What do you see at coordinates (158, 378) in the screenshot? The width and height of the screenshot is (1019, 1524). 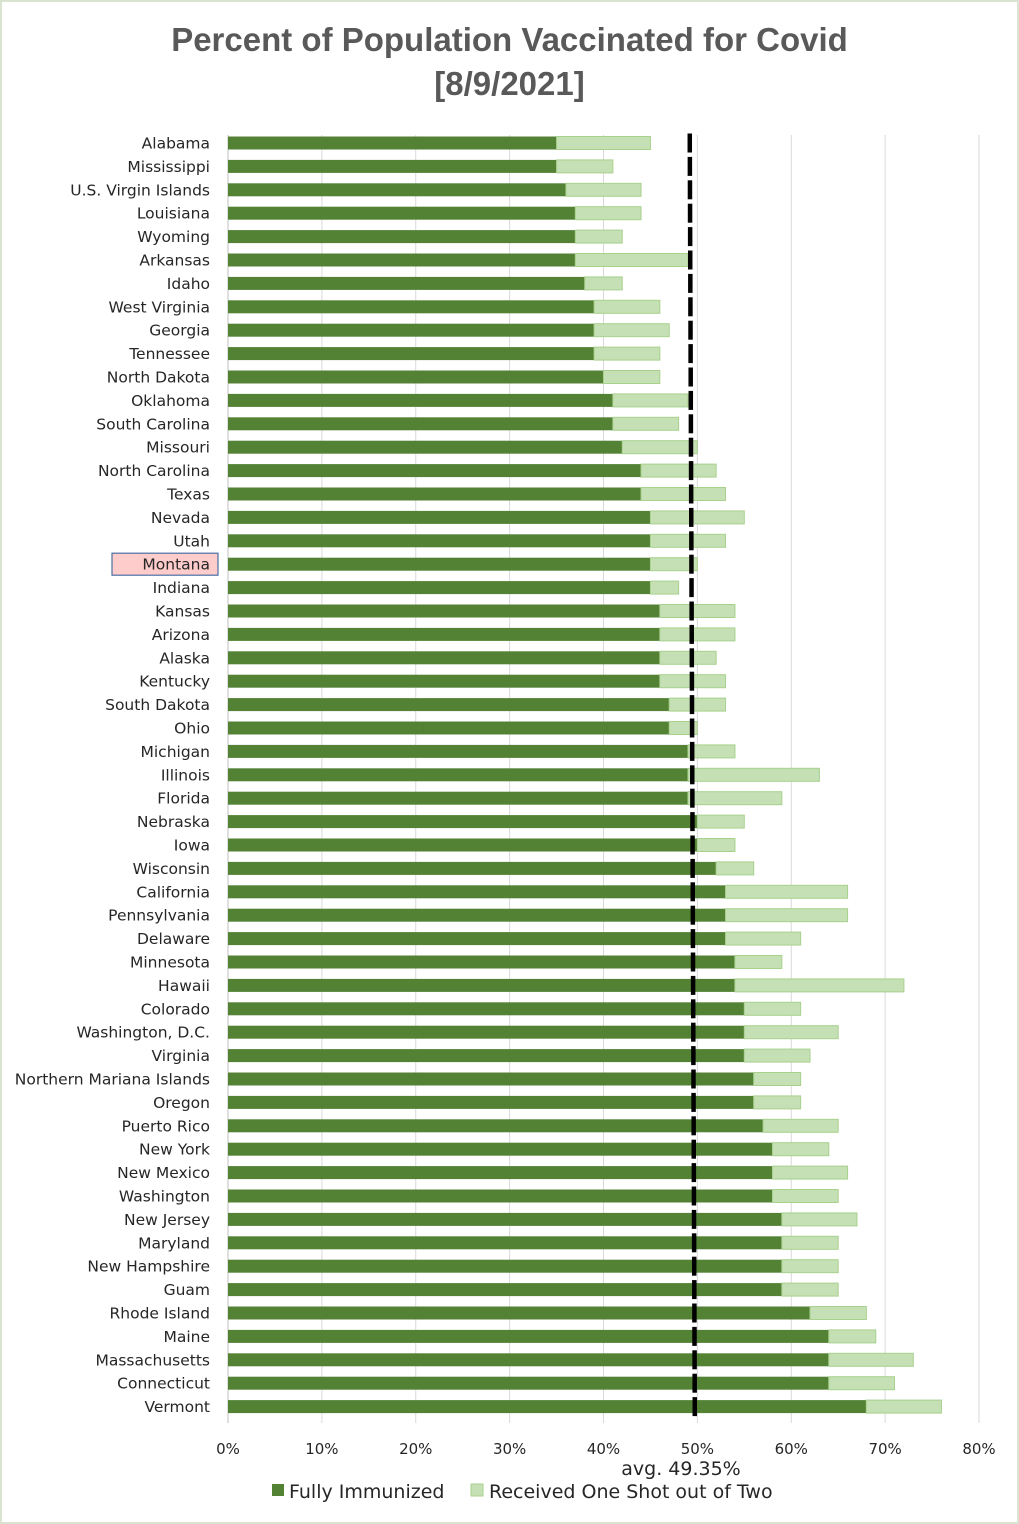 I see `category-label: North Dakota` at bounding box center [158, 378].